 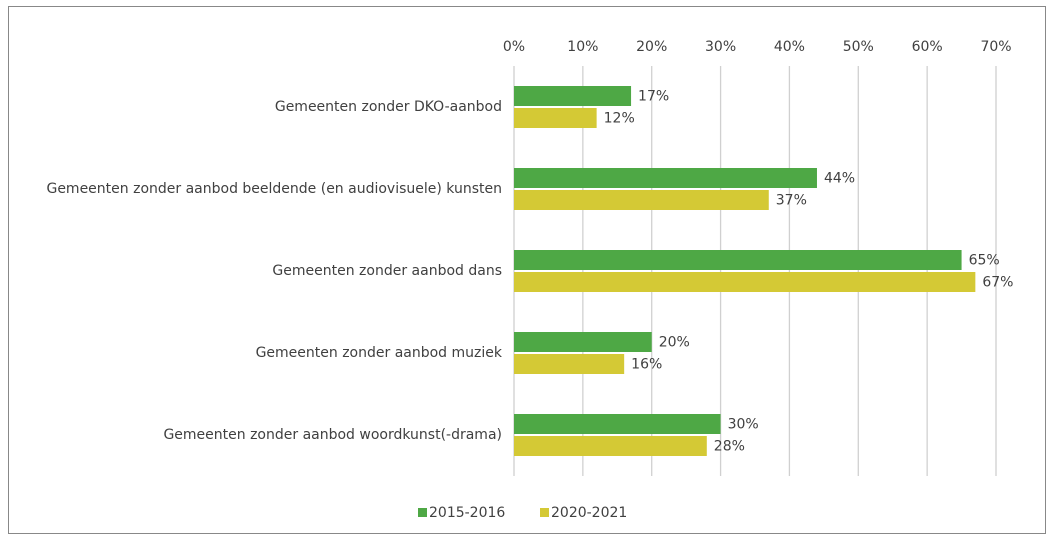 What do you see at coordinates (997, 283) in the screenshot?
I see `data-label: 67%` at bounding box center [997, 283].